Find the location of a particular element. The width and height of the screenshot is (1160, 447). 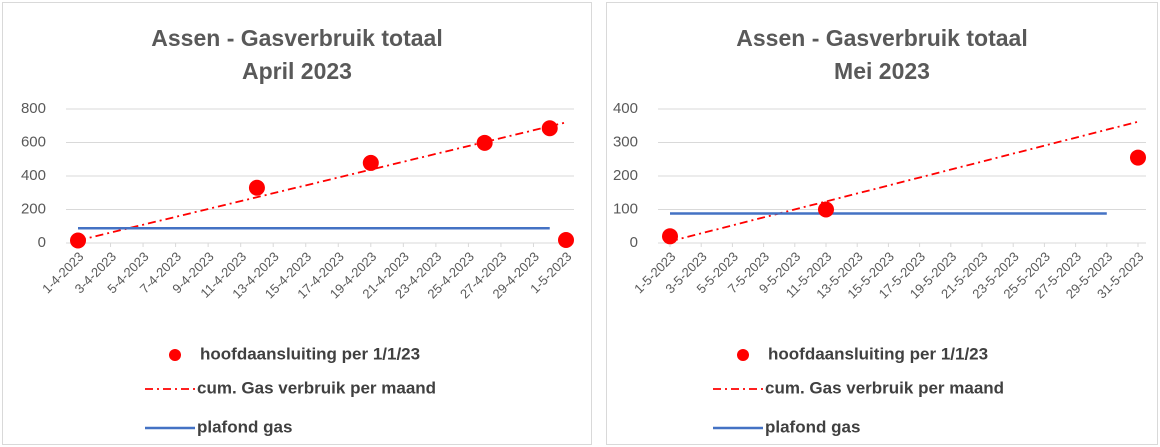

y-tick-label: 600 is located at coordinates (33, 141).